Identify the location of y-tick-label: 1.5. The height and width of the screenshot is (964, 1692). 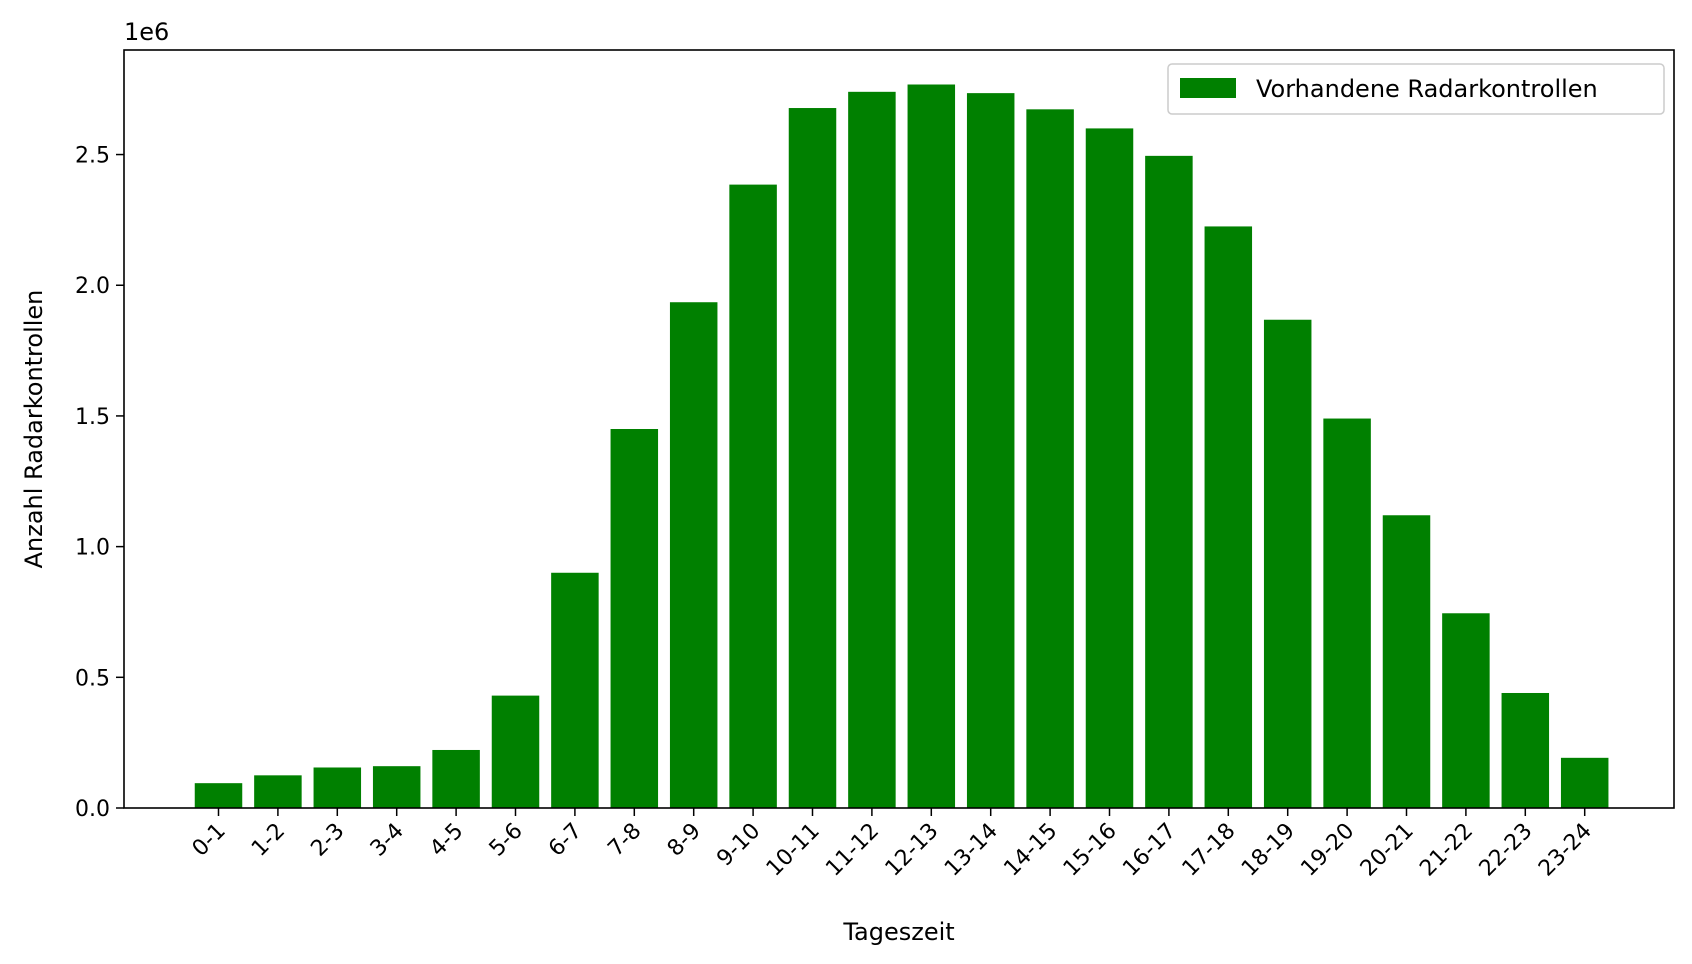
(92, 417).